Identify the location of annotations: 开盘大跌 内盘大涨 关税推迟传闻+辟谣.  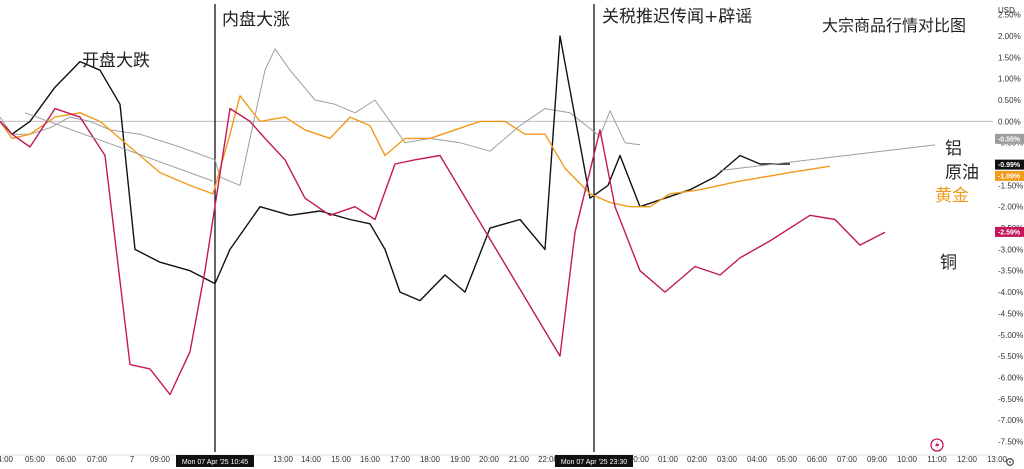
(417, 39).